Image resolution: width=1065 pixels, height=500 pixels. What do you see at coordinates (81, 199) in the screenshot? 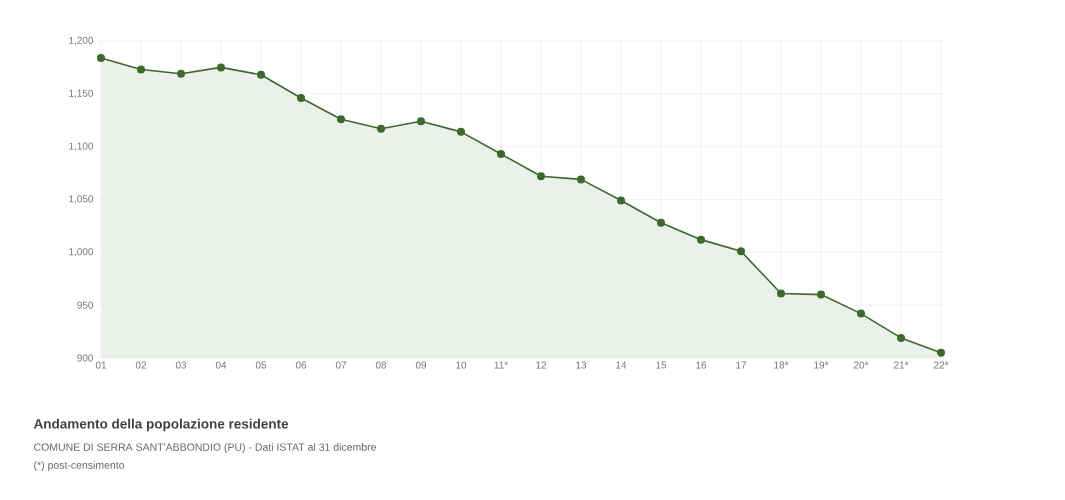
I see `y-tick-label: 1,050` at bounding box center [81, 199].